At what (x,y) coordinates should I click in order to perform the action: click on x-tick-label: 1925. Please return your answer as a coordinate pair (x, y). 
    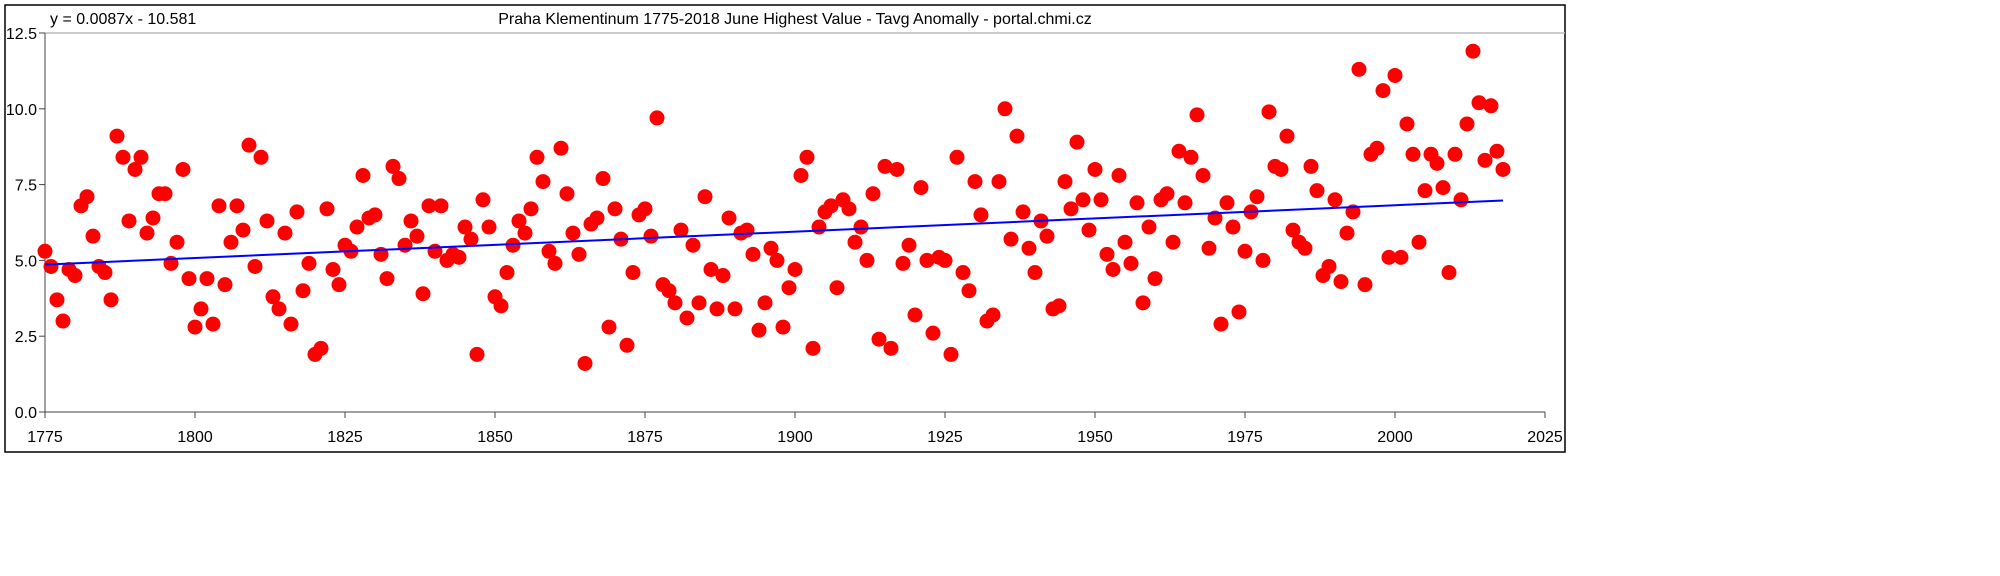
    Looking at the image, I should click on (945, 437).